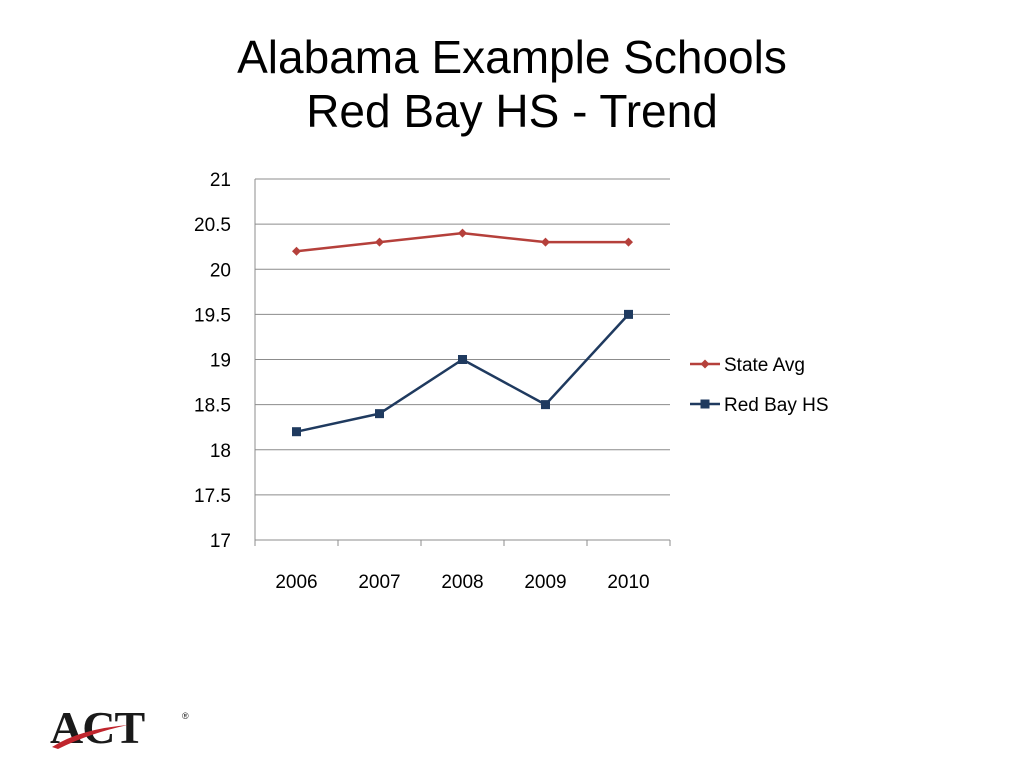 The height and width of the screenshot is (768, 1024). I want to click on act-logo: ACT ®, so click(125, 728).